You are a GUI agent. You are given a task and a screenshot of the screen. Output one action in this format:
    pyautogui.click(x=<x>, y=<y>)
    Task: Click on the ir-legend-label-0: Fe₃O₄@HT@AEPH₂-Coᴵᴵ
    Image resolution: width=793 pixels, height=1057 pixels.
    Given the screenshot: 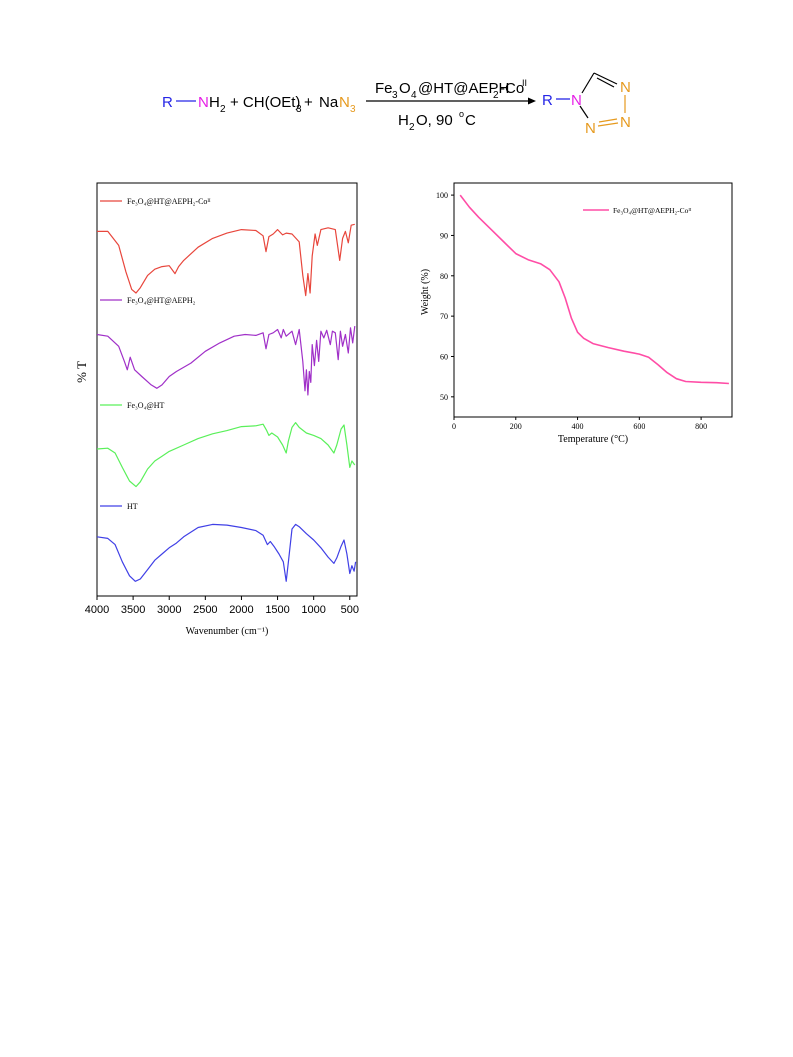 What is the action you would take?
    pyautogui.click(x=169, y=201)
    